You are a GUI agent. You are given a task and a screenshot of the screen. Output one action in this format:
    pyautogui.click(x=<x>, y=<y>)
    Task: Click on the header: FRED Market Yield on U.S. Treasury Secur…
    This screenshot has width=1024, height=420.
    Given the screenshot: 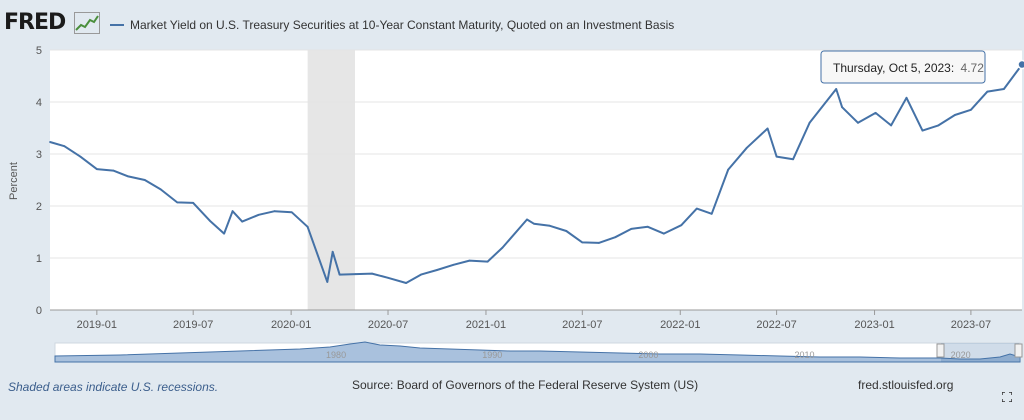 What is the action you would take?
    pyautogui.click(x=512, y=22)
    